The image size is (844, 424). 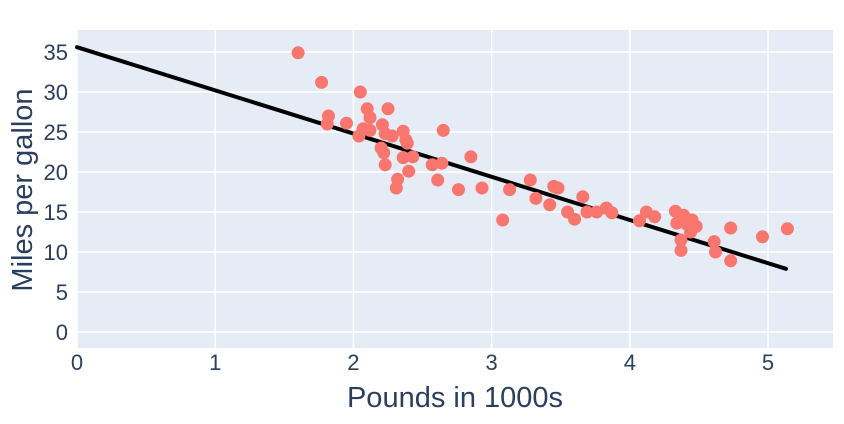 What do you see at coordinates (56, 192) in the screenshot?
I see `y-tick-labels: 0 5 10 15 20 25 30 35` at bounding box center [56, 192].